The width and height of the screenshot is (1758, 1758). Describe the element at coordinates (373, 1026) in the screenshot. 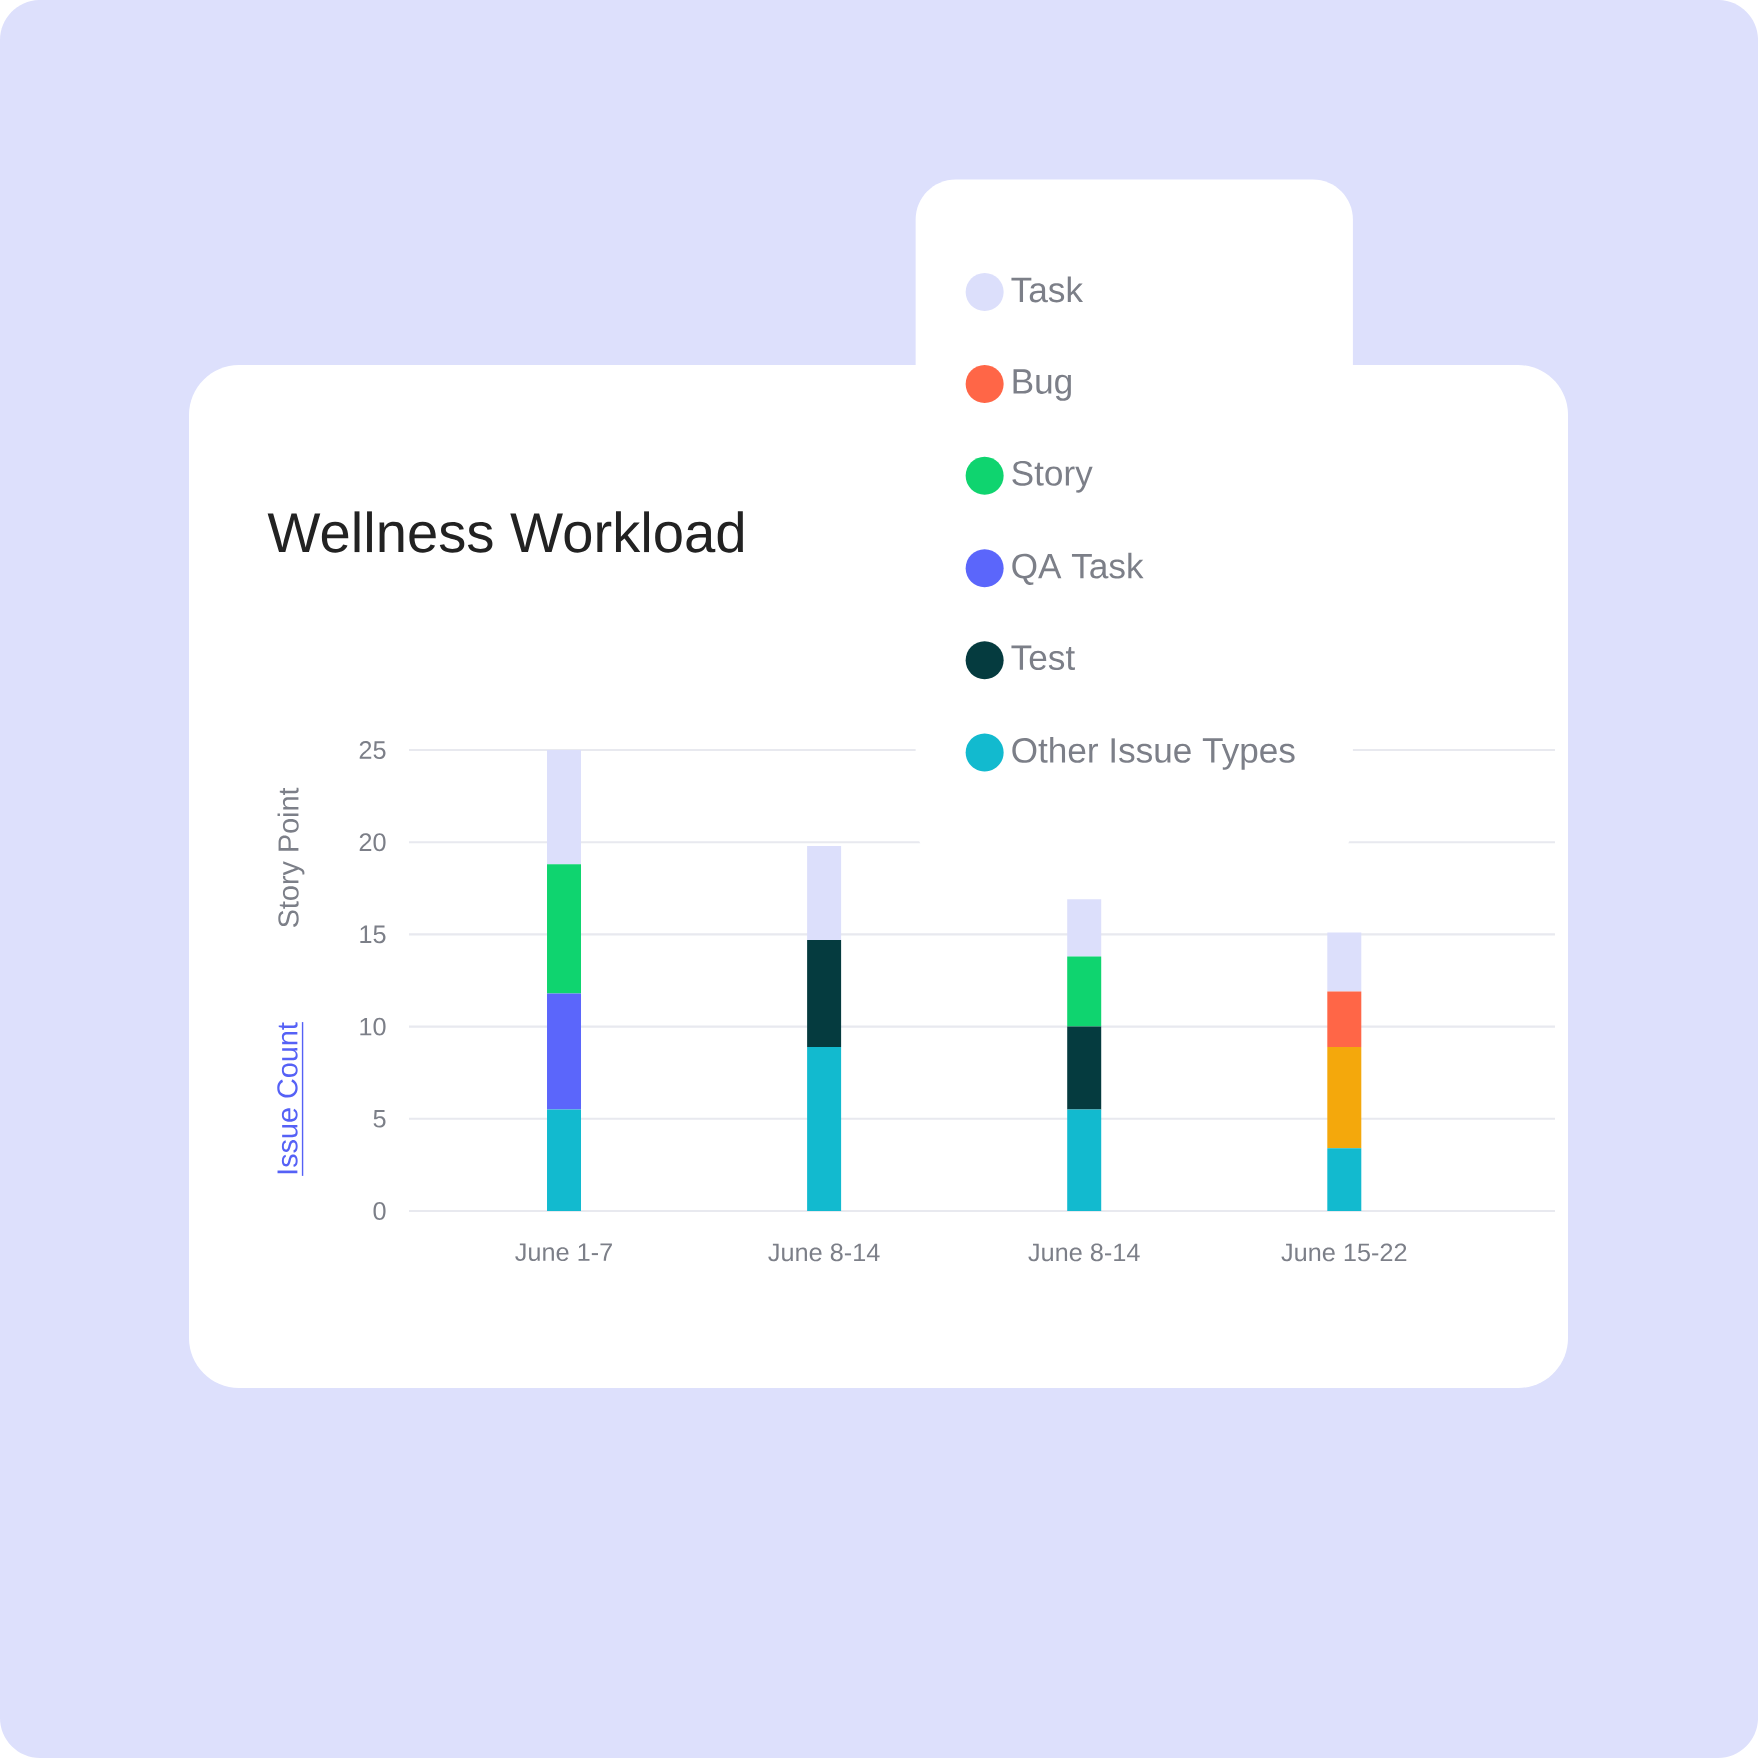

I see `y-tick-label: 10` at that location.